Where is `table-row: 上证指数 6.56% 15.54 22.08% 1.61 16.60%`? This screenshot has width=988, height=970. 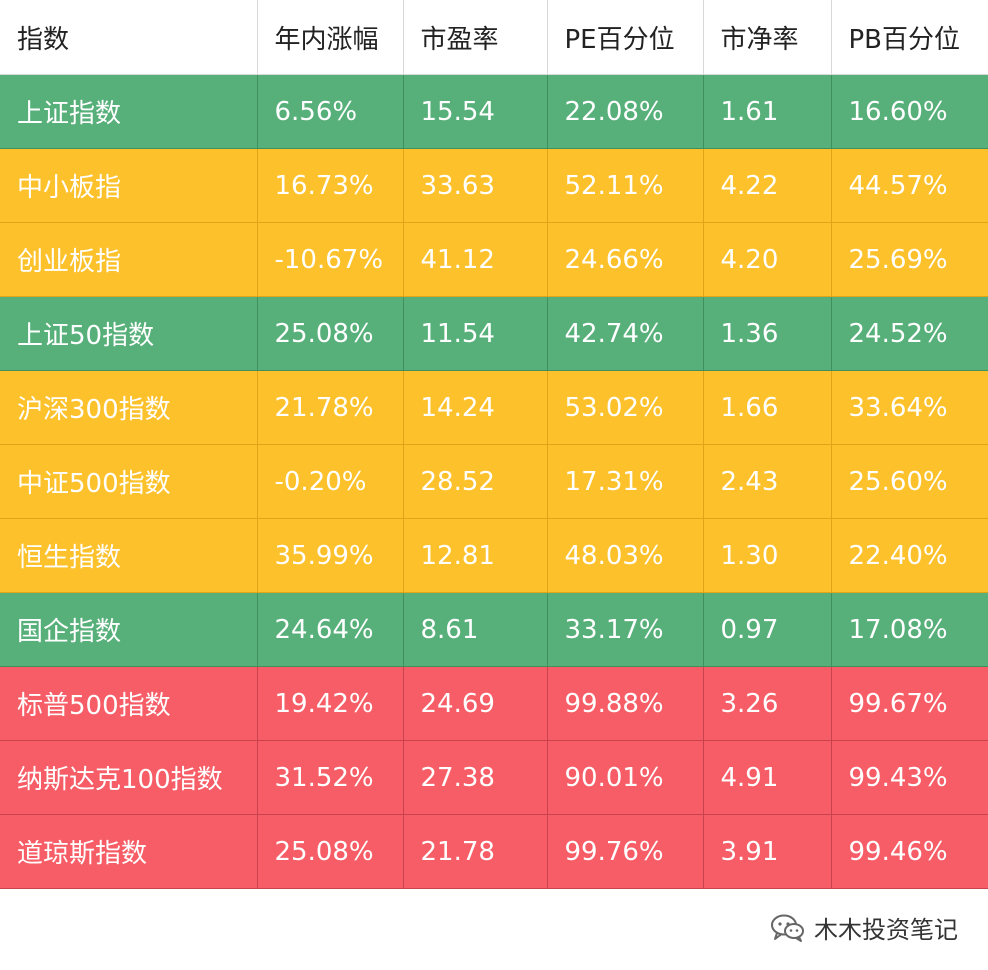 table-row: 上证指数 6.56% 15.54 22.08% 1.61 16.60% is located at coordinates (494, 111).